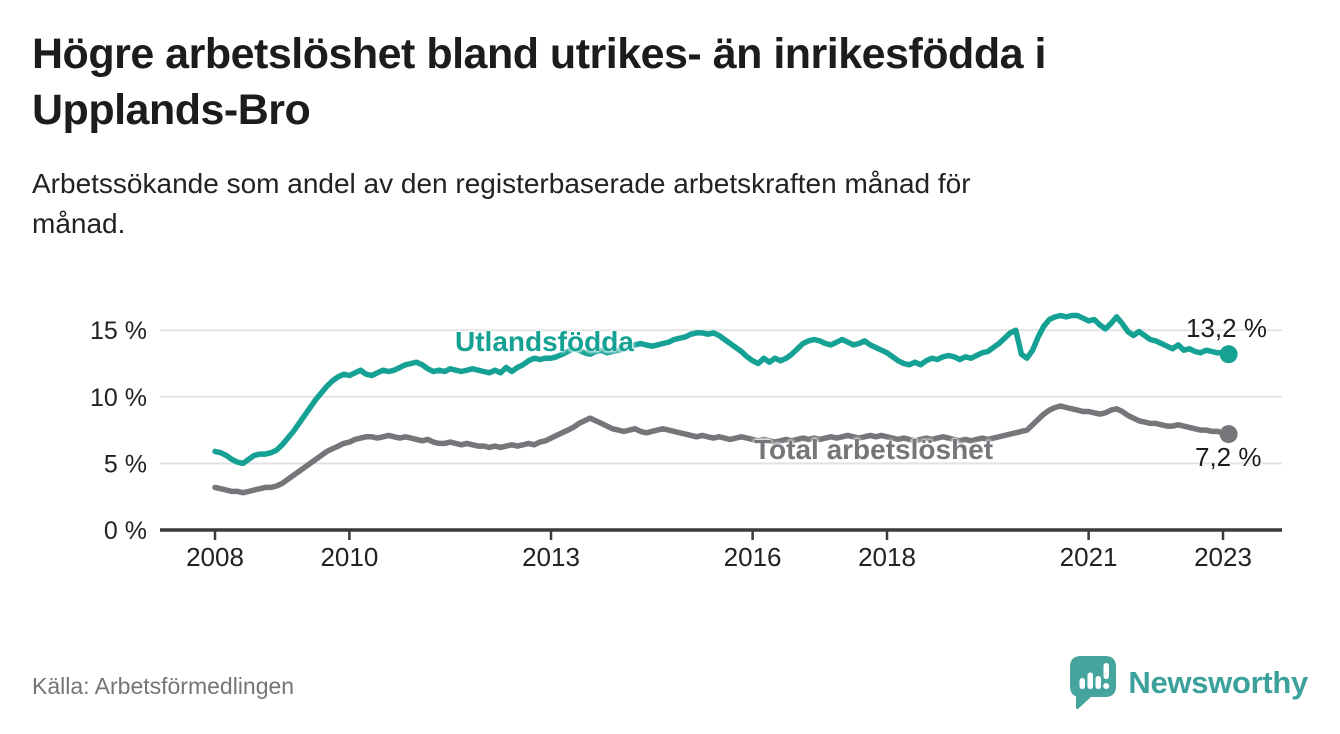 Image resolution: width=1340 pixels, height=734 pixels. I want to click on y-tick-label: 0 %, so click(125, 531).